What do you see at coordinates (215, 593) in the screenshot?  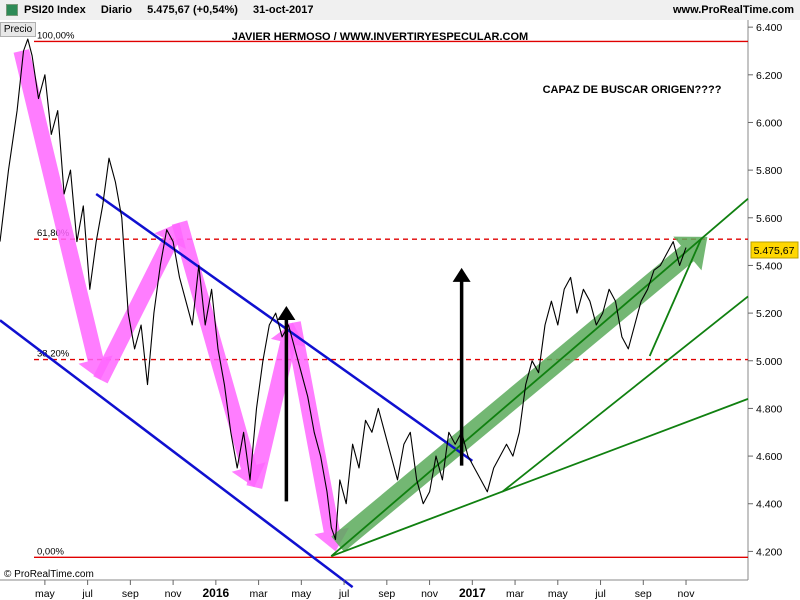 I see `x-tick-label: 2016` at bounding box center [215, 593].